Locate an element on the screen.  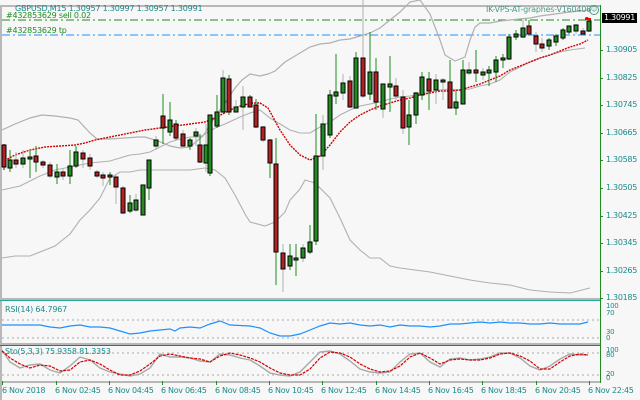
stoch-pane-top-border is located at coordinates (300, 344).